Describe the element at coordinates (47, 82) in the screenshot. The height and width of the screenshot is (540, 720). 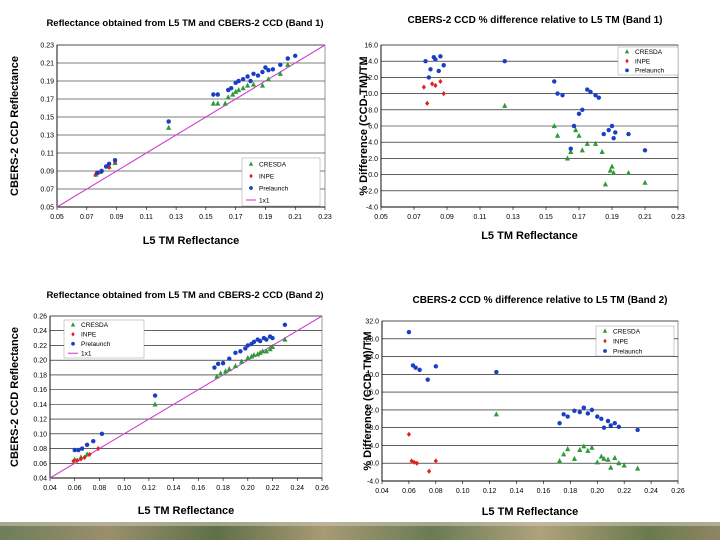
I see `y-tick-label: 0.19` at that location.